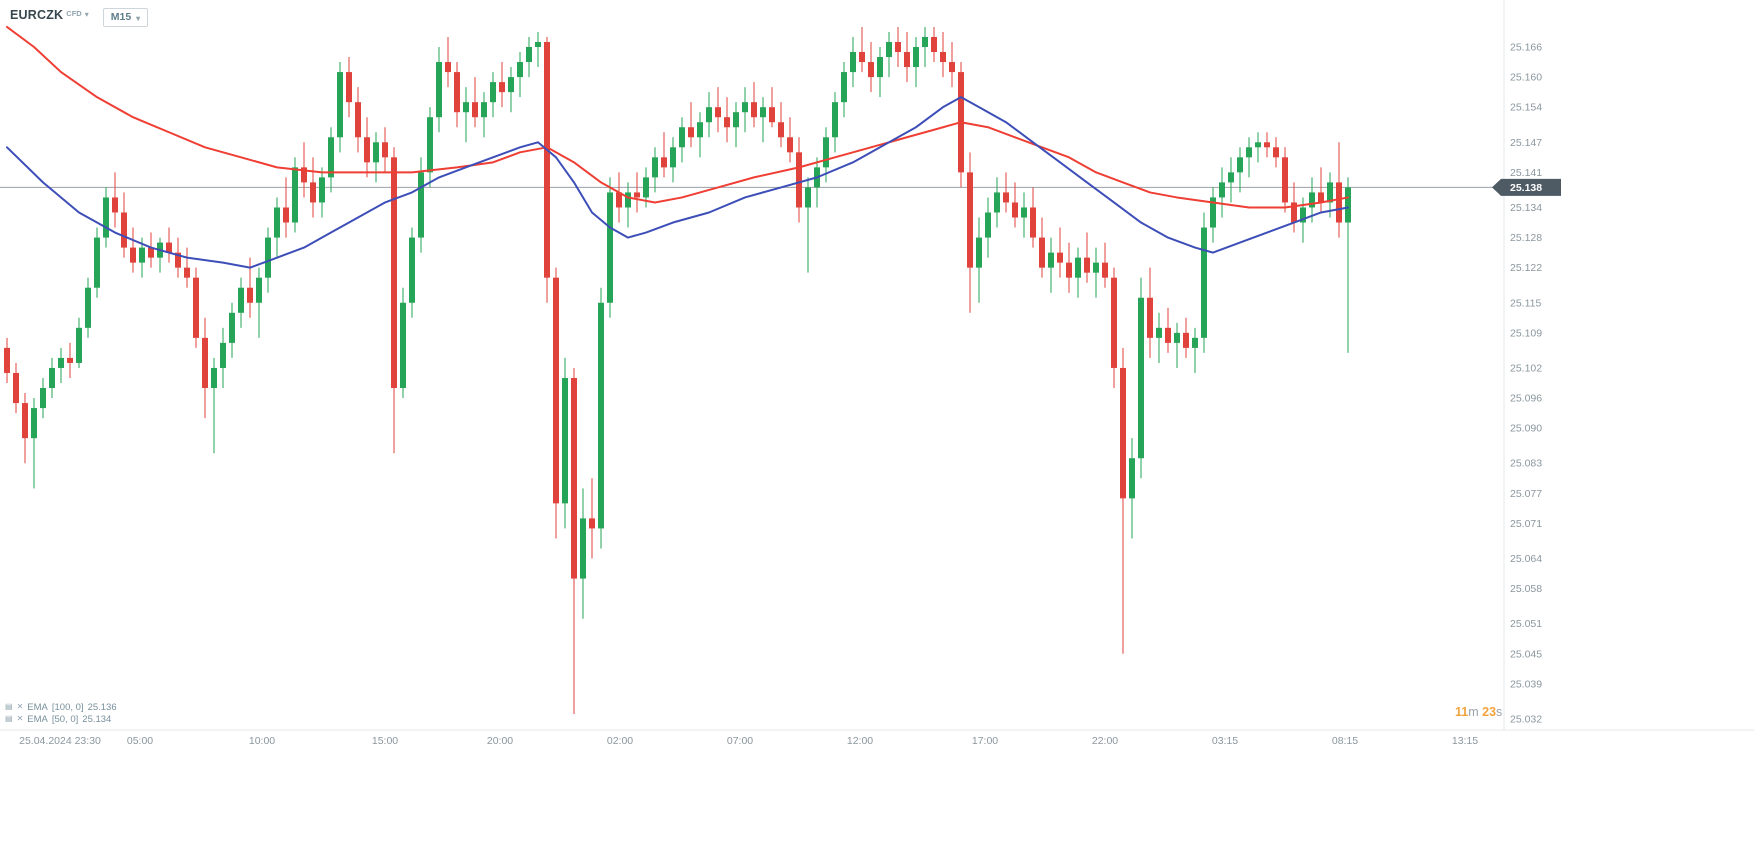  I want to click on x-axis-label: 25.04.2024 23:30, so click(60, 741).